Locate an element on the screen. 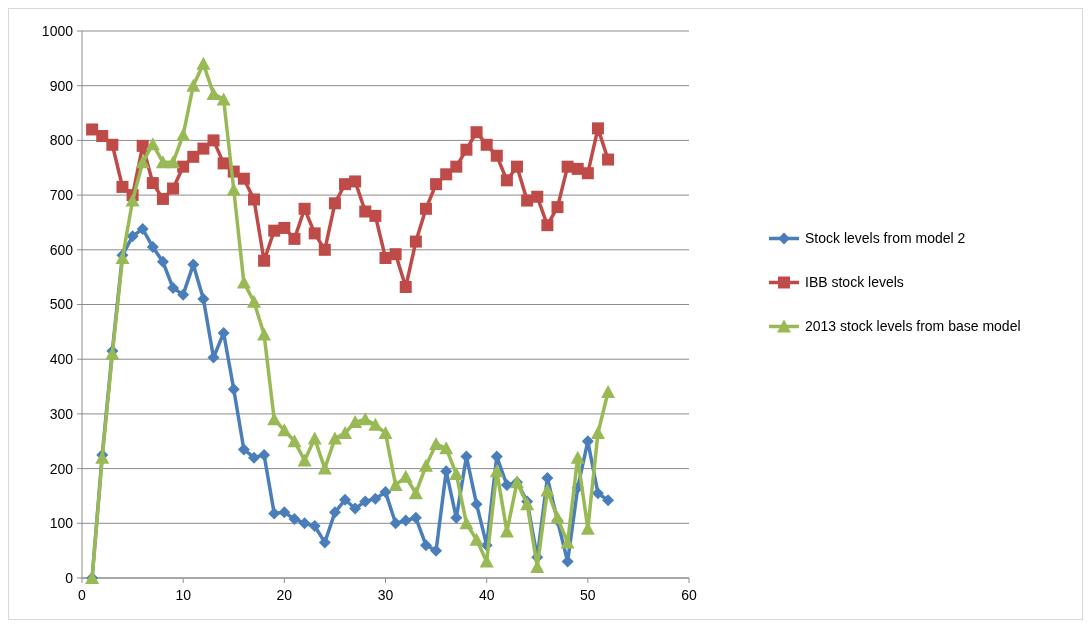  y-tick-label: 500 is located at coordinates (61, 304).